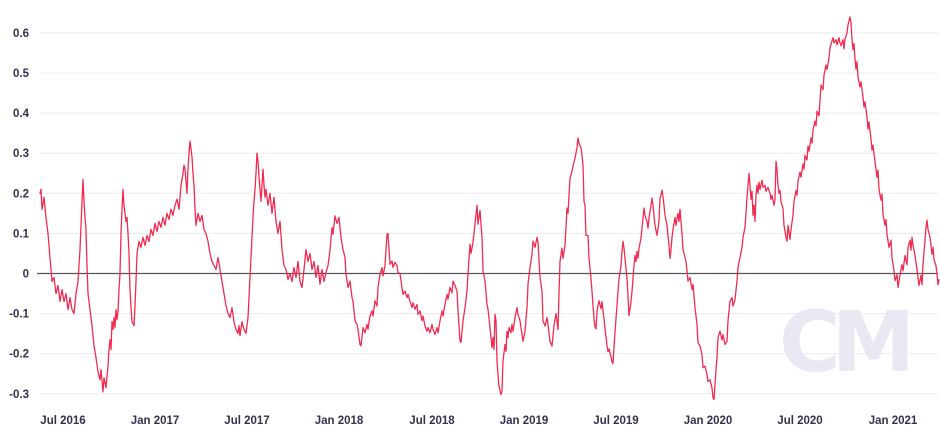 Image resolution: width=940 pixels, height=435 pixels. Describe the element at coordinates (19, 315) in the screenshot. I see `y-tick-label: -0.1` at that location.